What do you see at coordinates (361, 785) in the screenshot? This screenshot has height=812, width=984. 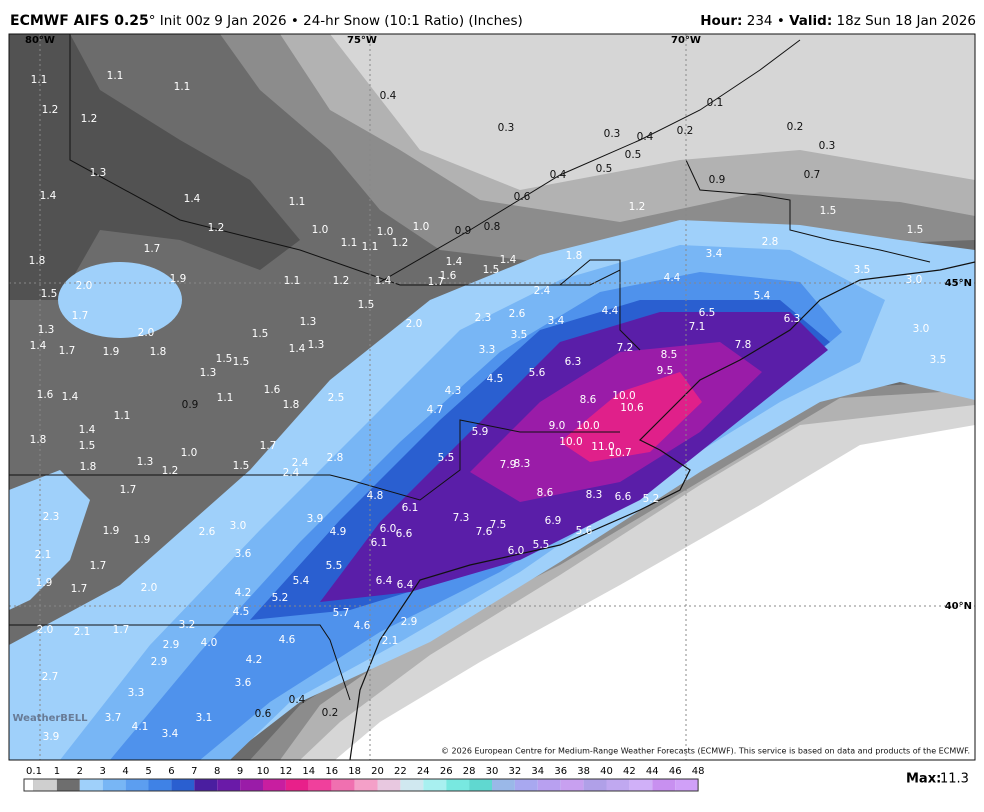 I see `colorbar-frame` at bounding box center [361, 785].